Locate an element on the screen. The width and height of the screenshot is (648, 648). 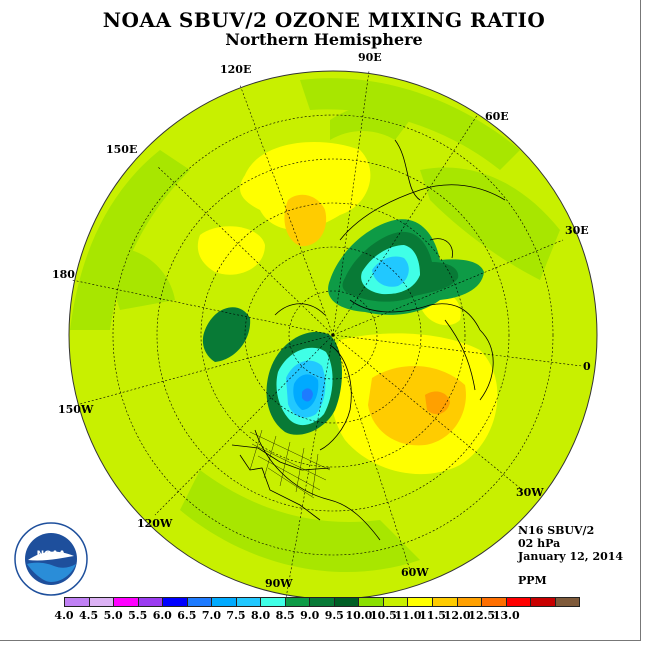
colorbar-tick-label: 10.5 is located at coordinates (383, 615).